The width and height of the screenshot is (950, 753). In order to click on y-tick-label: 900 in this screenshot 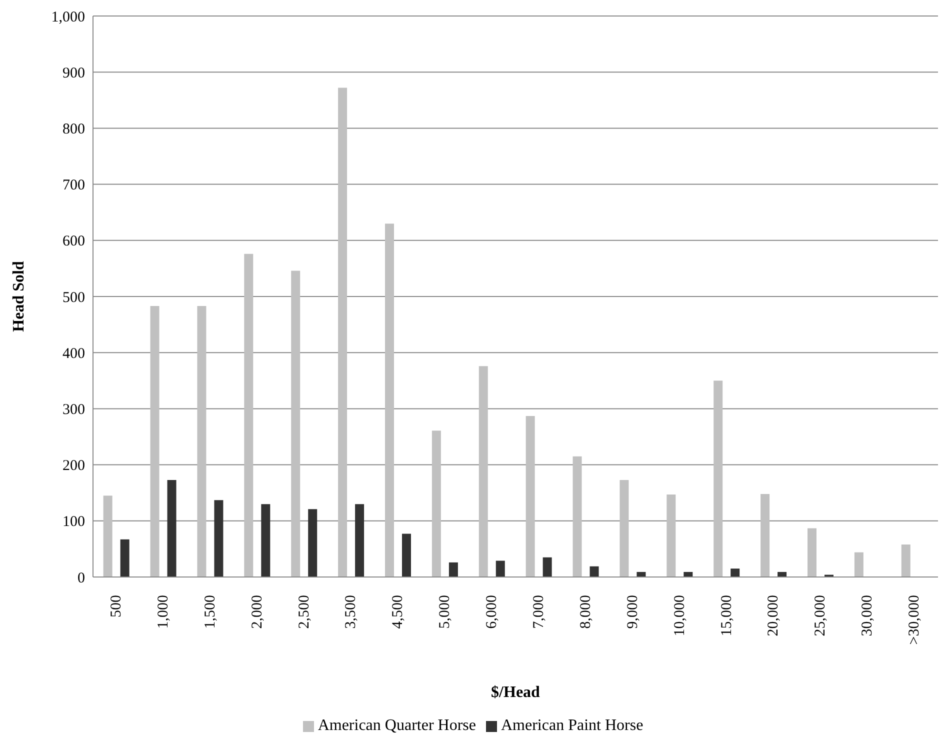, I will do `click(73, 73)`.